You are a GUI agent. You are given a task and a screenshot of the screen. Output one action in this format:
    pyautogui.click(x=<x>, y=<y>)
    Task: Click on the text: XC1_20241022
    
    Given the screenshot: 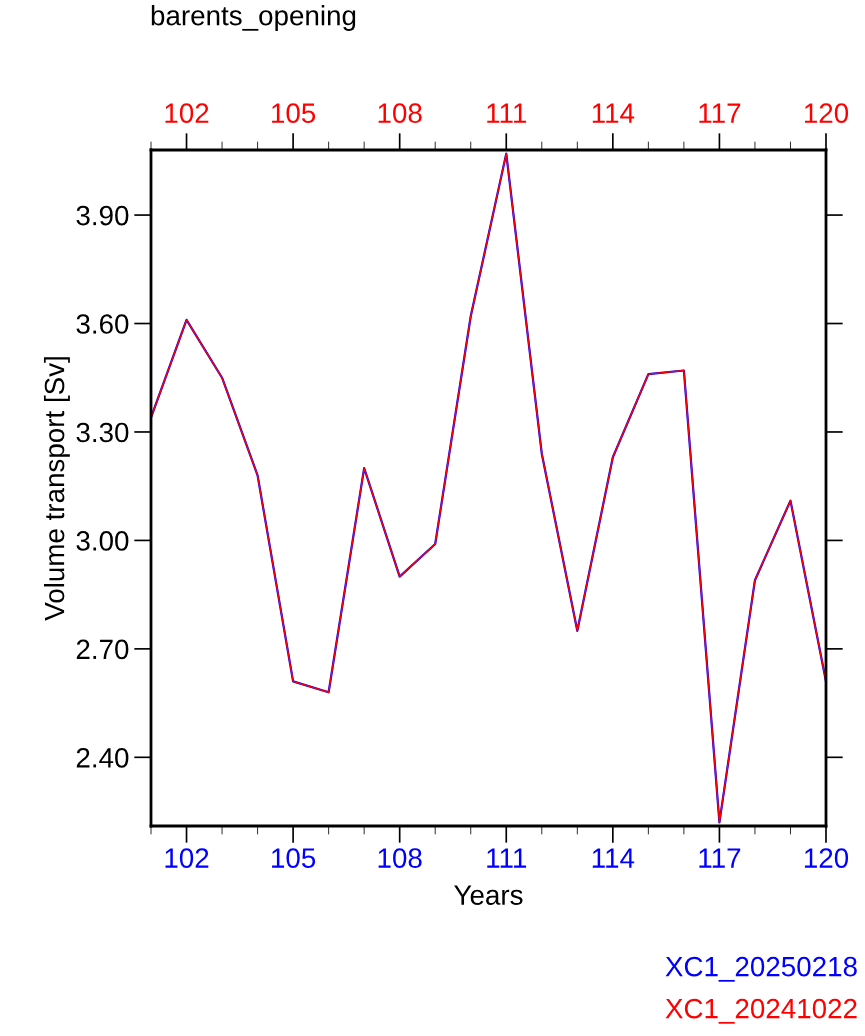 What is the action you would take?
    pyautogui.click(x=761, y=1011)
    